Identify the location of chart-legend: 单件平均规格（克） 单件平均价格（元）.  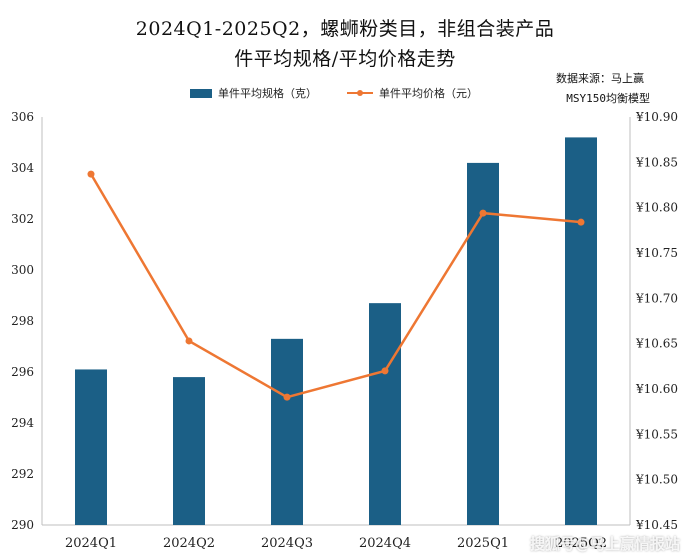
(349, 93).